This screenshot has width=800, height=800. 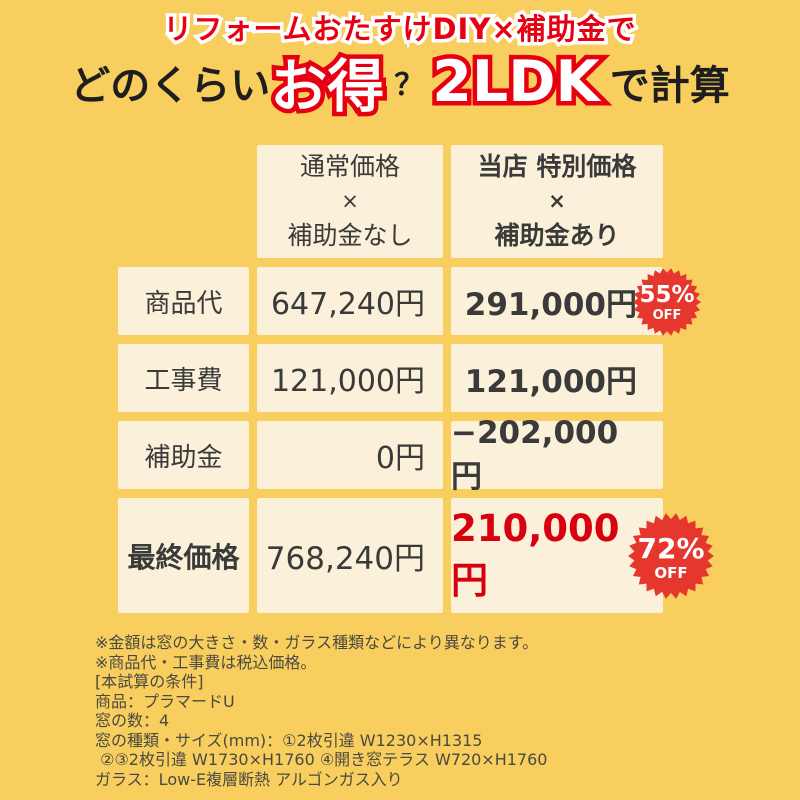 I want to click on row-label-product: 商品代, so click(x=183, y=301).